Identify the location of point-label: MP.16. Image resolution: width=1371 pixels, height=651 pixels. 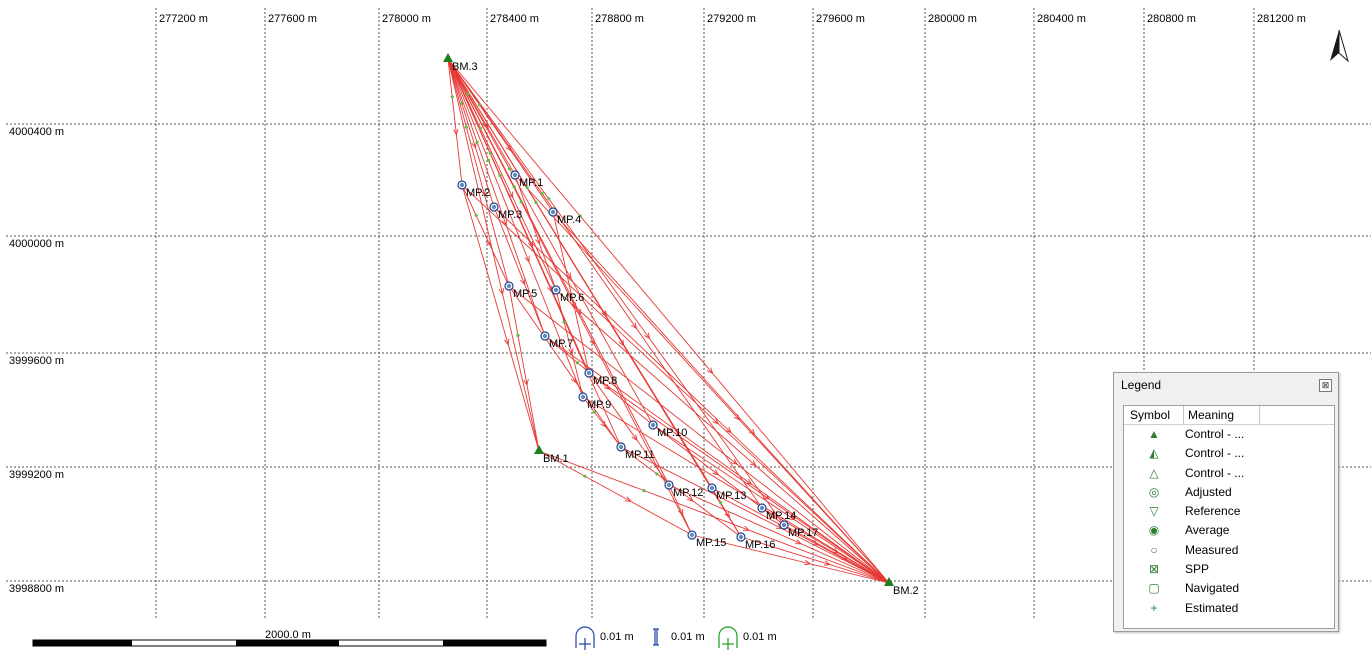
(760, 545).